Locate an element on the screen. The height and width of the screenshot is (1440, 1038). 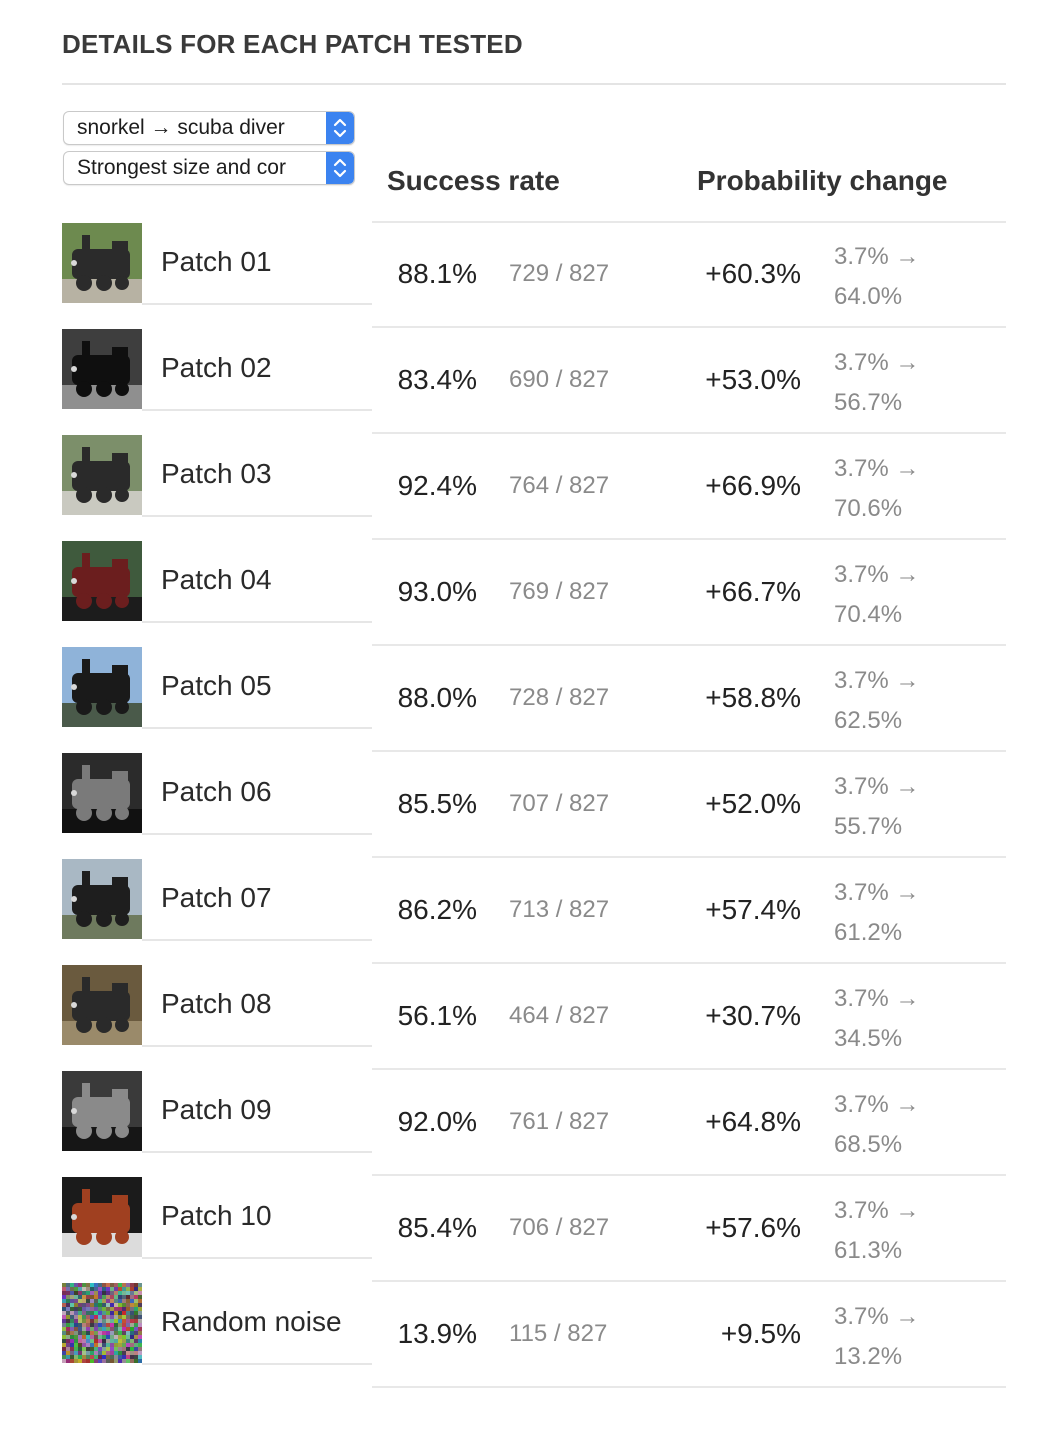
patch-name: Patch 04 is located at coordinates (216, 579).